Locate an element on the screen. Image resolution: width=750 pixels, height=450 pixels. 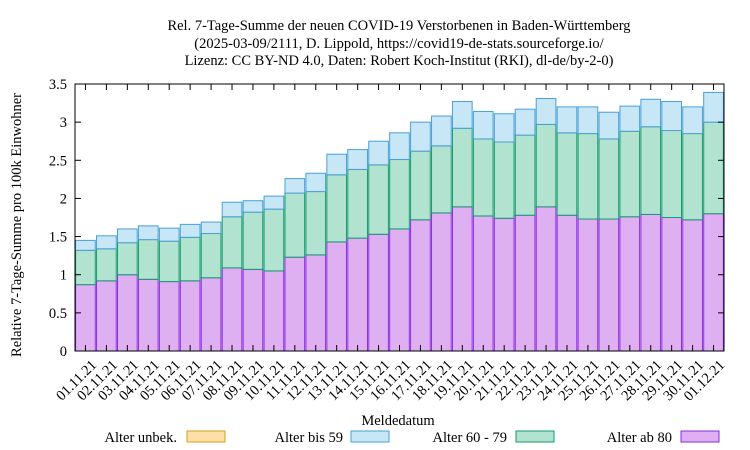
legend-label-alter-bis-59: Alter bis 59 is located at coordinates (309, 438).